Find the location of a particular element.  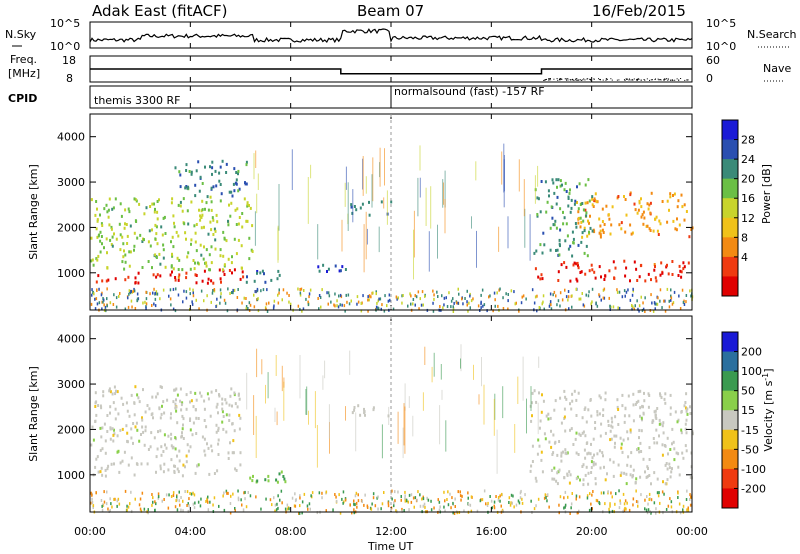

velocity-cb-label-end: ] is located at coordinates (768, 370).